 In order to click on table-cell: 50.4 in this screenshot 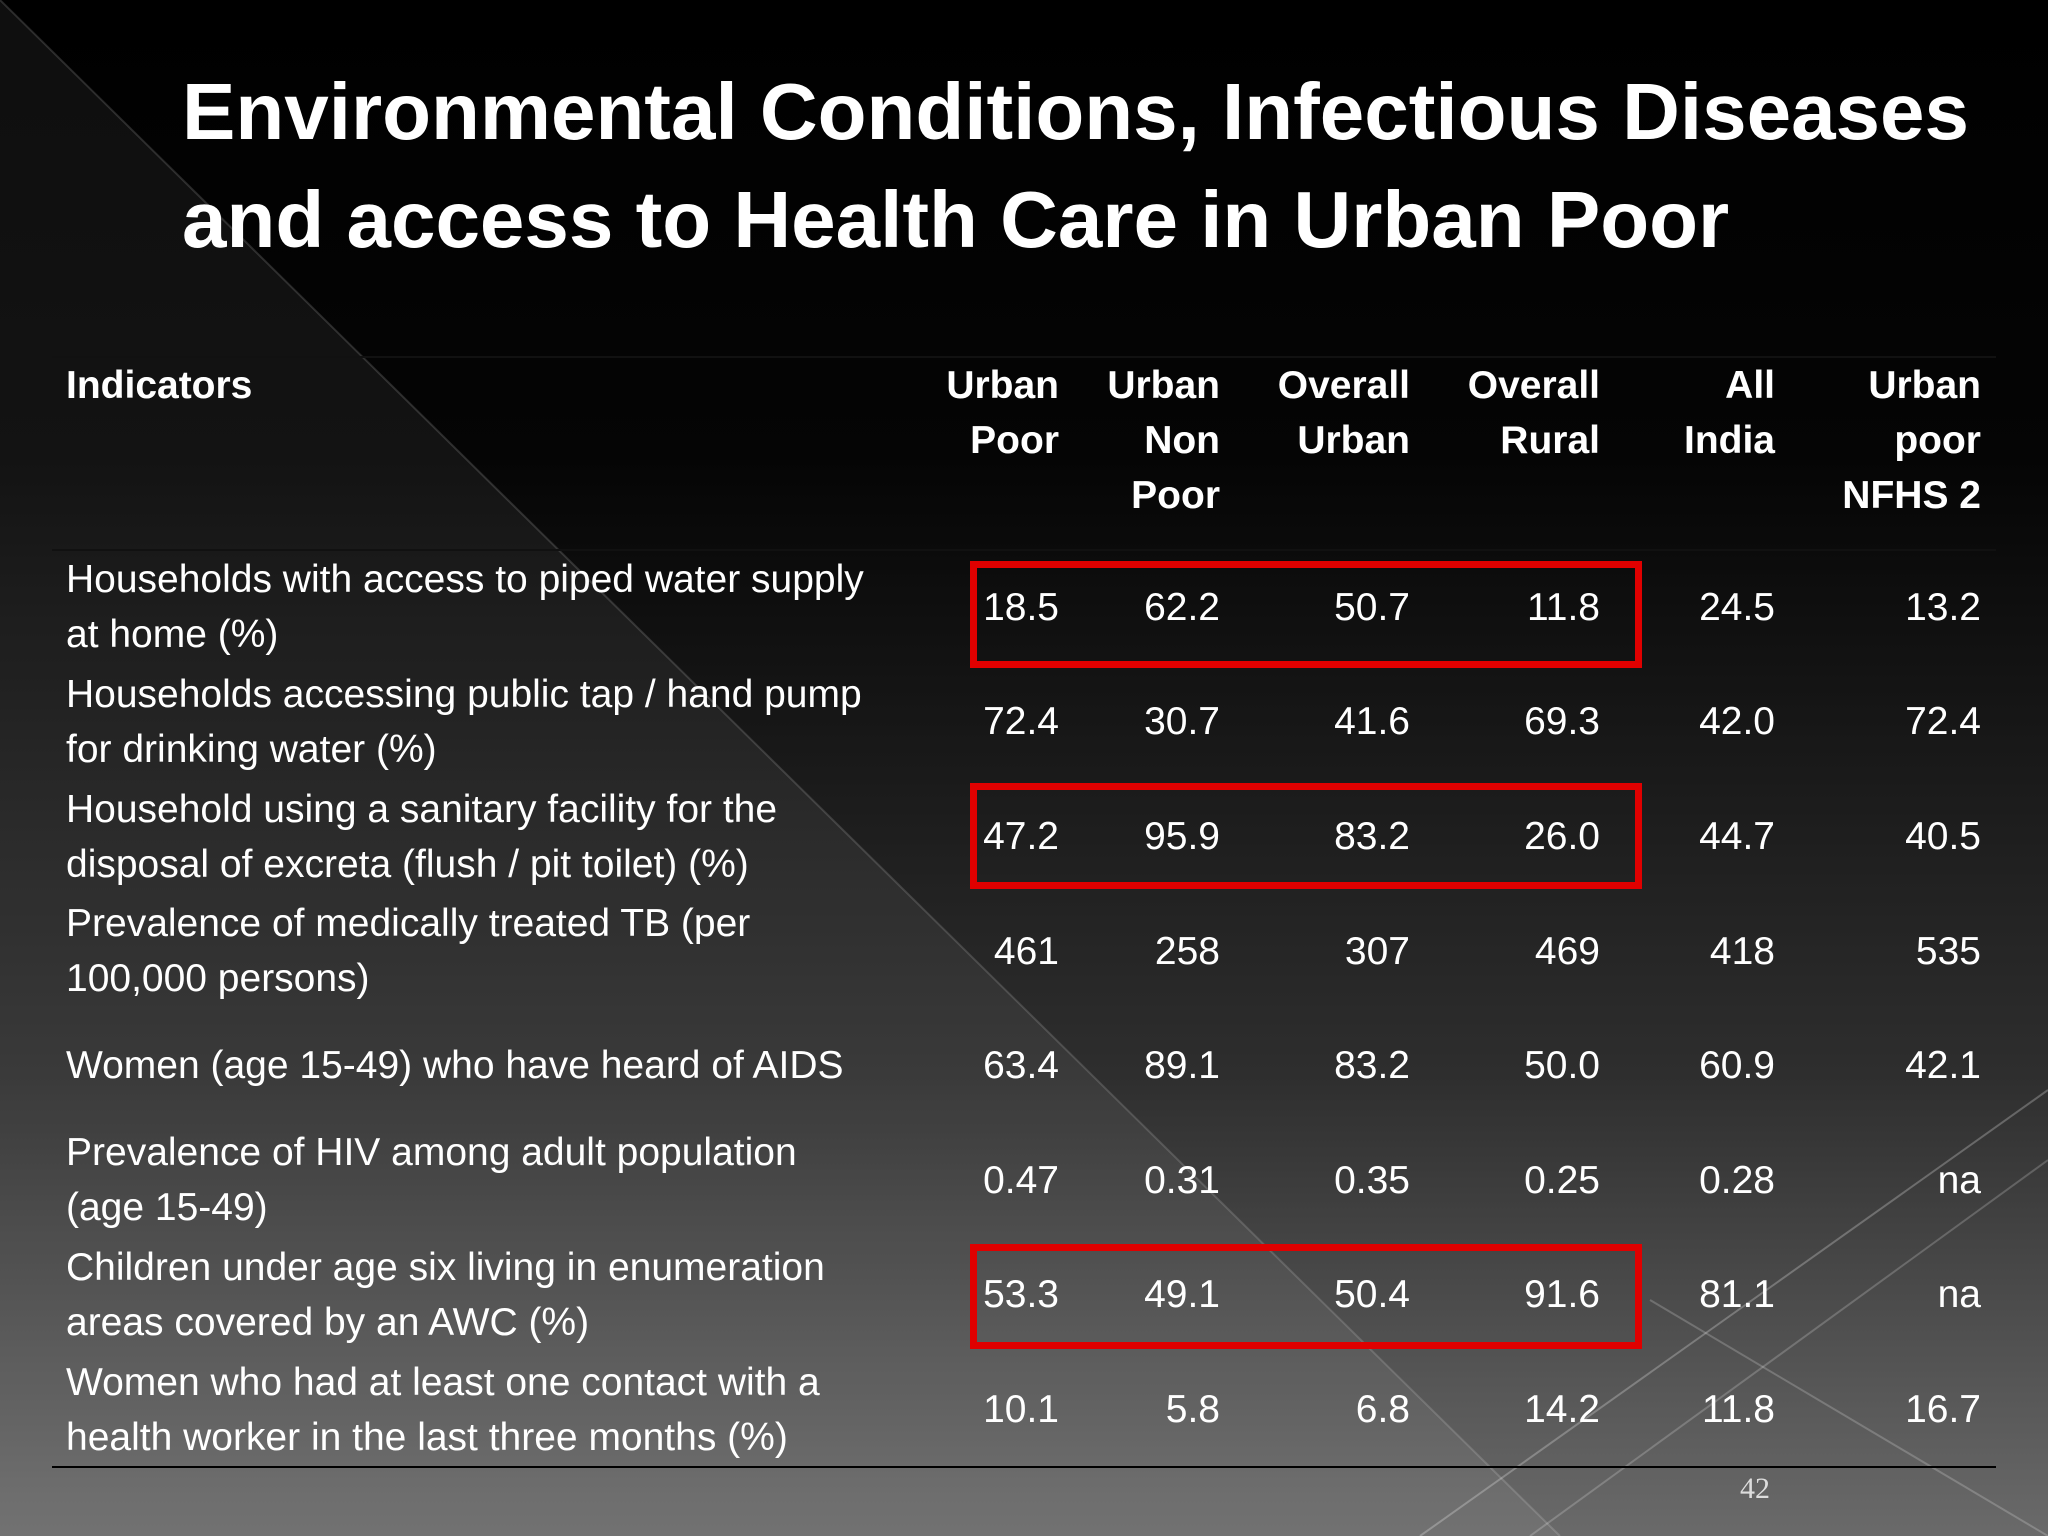, I will do `click(1372, 1295)`.